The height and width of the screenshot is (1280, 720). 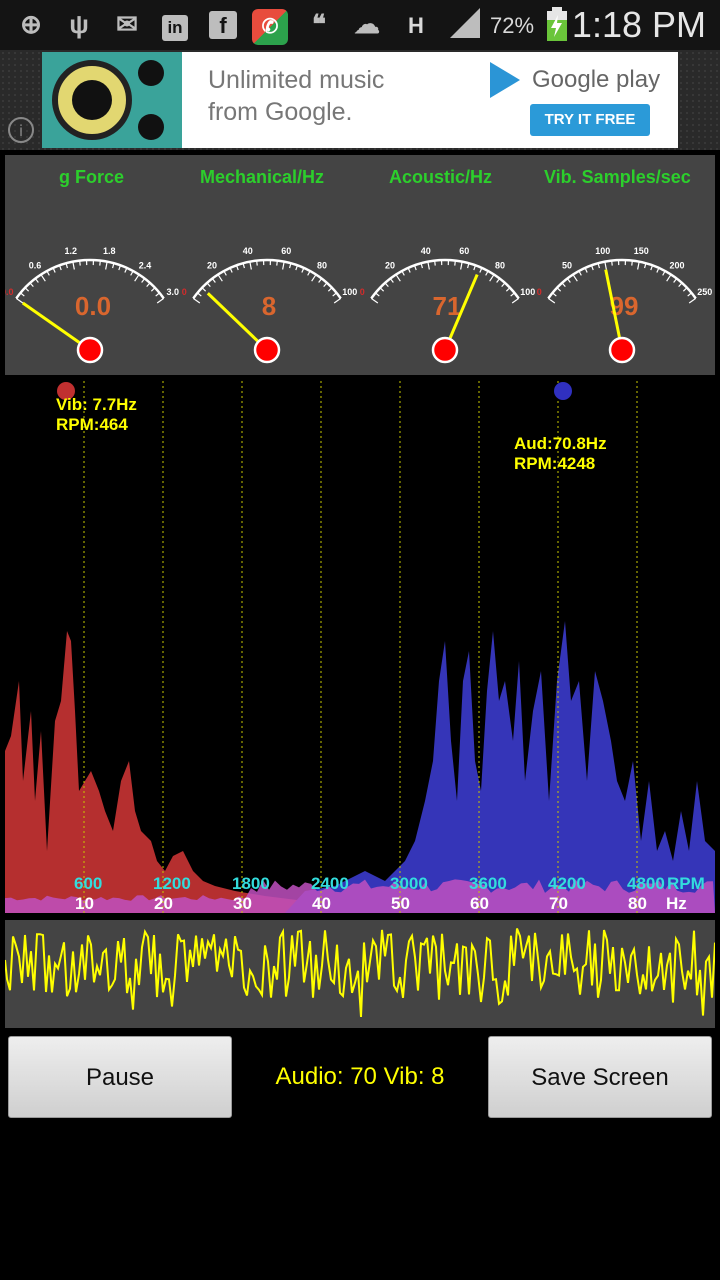 I want to click on gauge-tick-label: 250, so click(x=704, y=292).